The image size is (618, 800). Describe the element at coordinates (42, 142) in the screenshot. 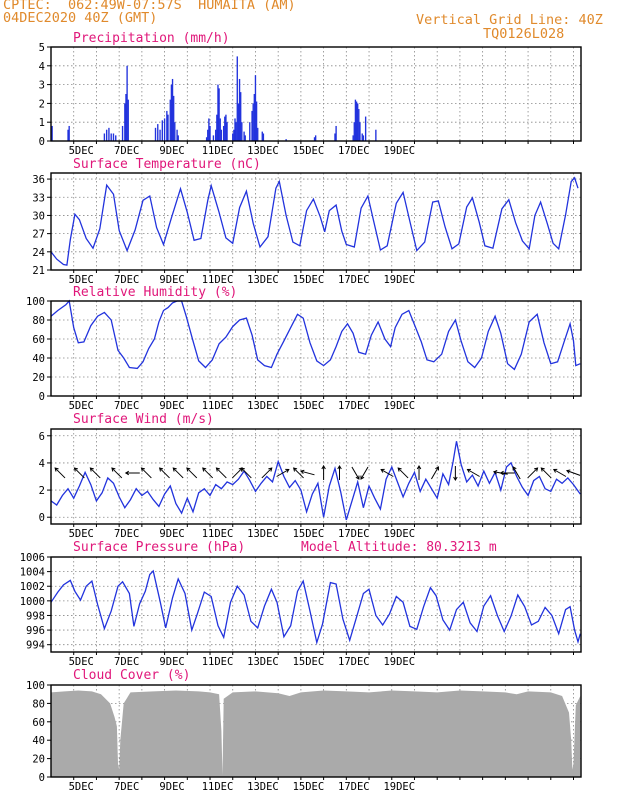

I see `y-tick-label: 0` at that location.